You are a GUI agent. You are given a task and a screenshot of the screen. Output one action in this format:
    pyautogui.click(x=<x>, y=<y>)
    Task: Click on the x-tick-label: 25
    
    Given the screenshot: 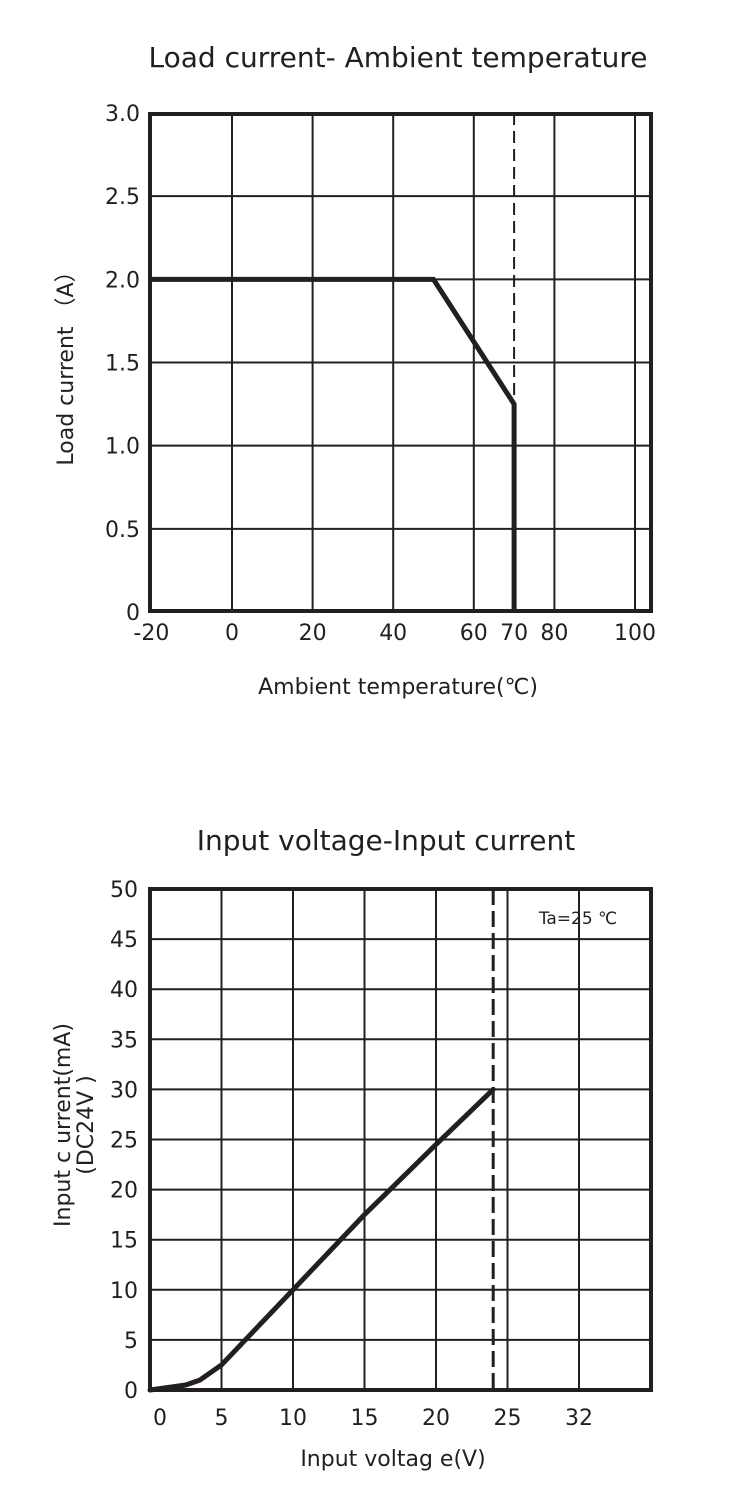 What is the action you would take?
    pyautogui.click(x=508, y=1418)
    